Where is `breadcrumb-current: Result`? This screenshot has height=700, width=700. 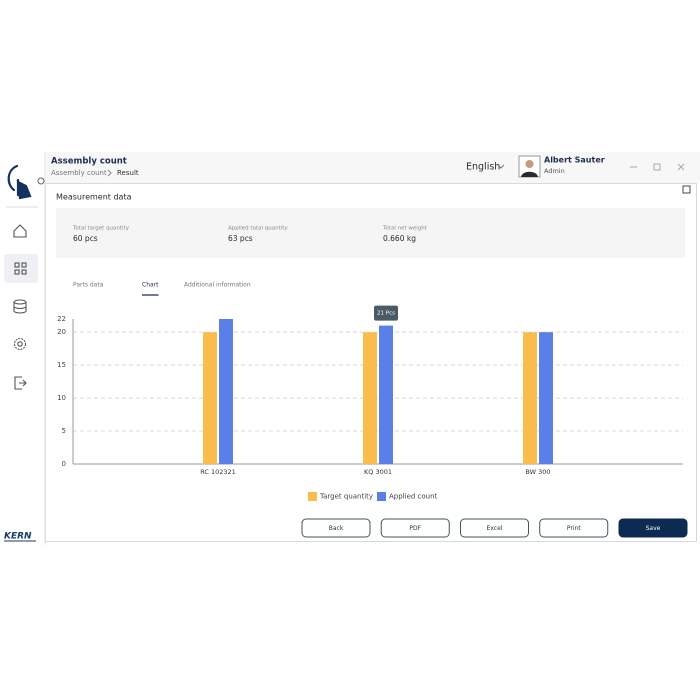
breadcrumb-current: Result is located at coordinates (128, 173).